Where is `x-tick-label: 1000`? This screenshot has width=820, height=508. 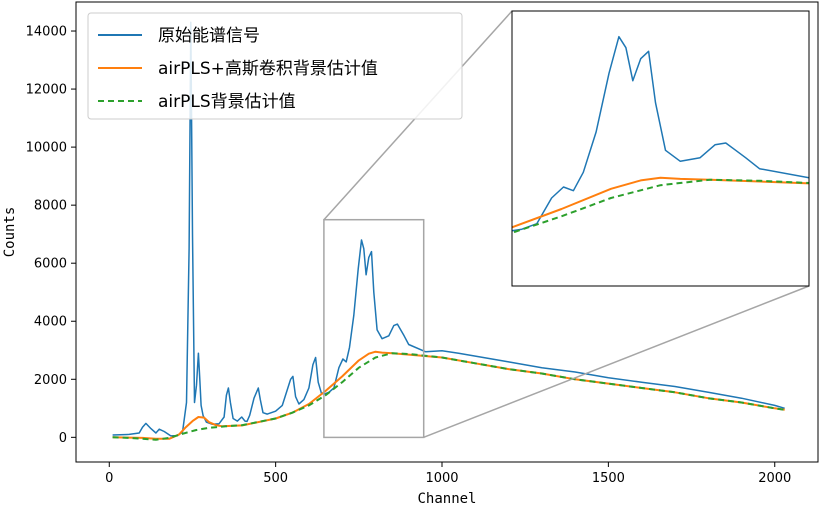 x-tick-label: 1000 is located at coordinates (441, 478).